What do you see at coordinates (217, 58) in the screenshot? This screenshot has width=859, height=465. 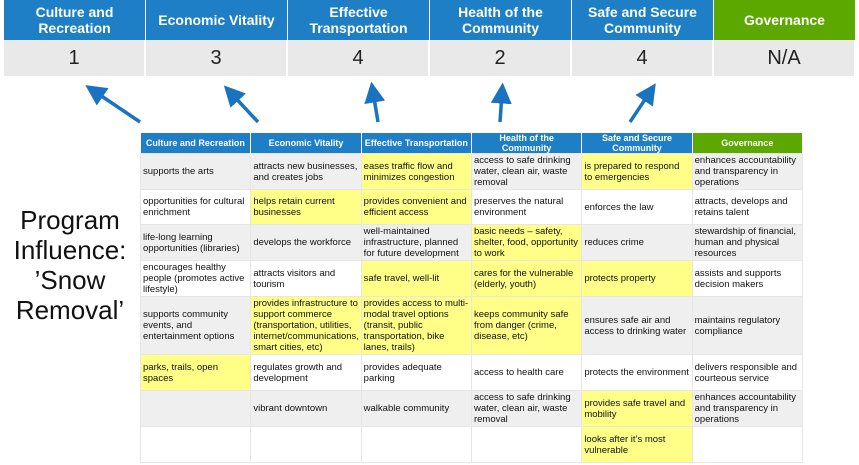 I see `category-score: 3` at bounding box center [217, 58].